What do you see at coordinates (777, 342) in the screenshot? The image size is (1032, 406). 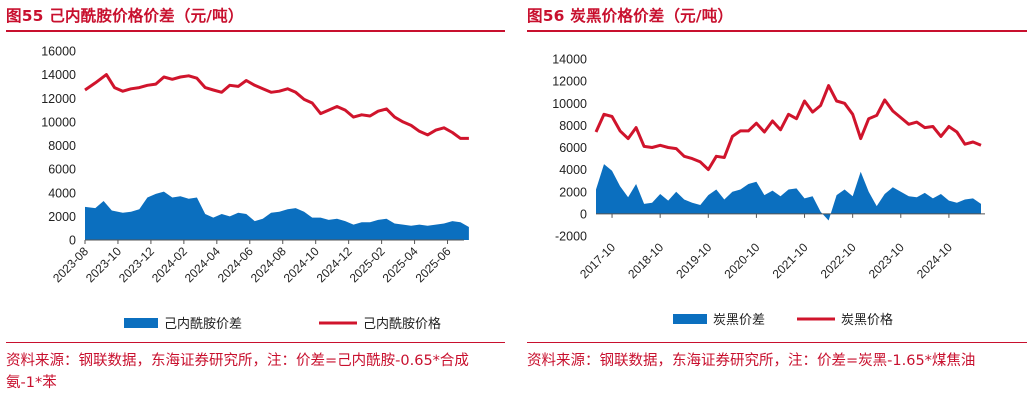 I see `source-rule-right` at bounding box center [777, 342].